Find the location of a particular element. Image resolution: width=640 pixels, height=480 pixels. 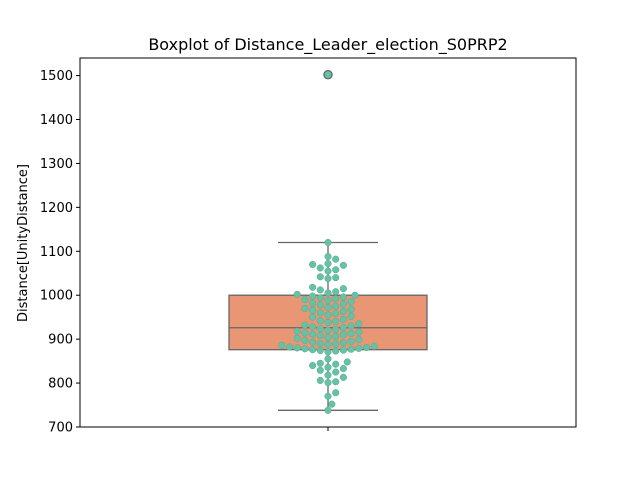

y-tick-label: 1000 is located at coordinates (56, 296).